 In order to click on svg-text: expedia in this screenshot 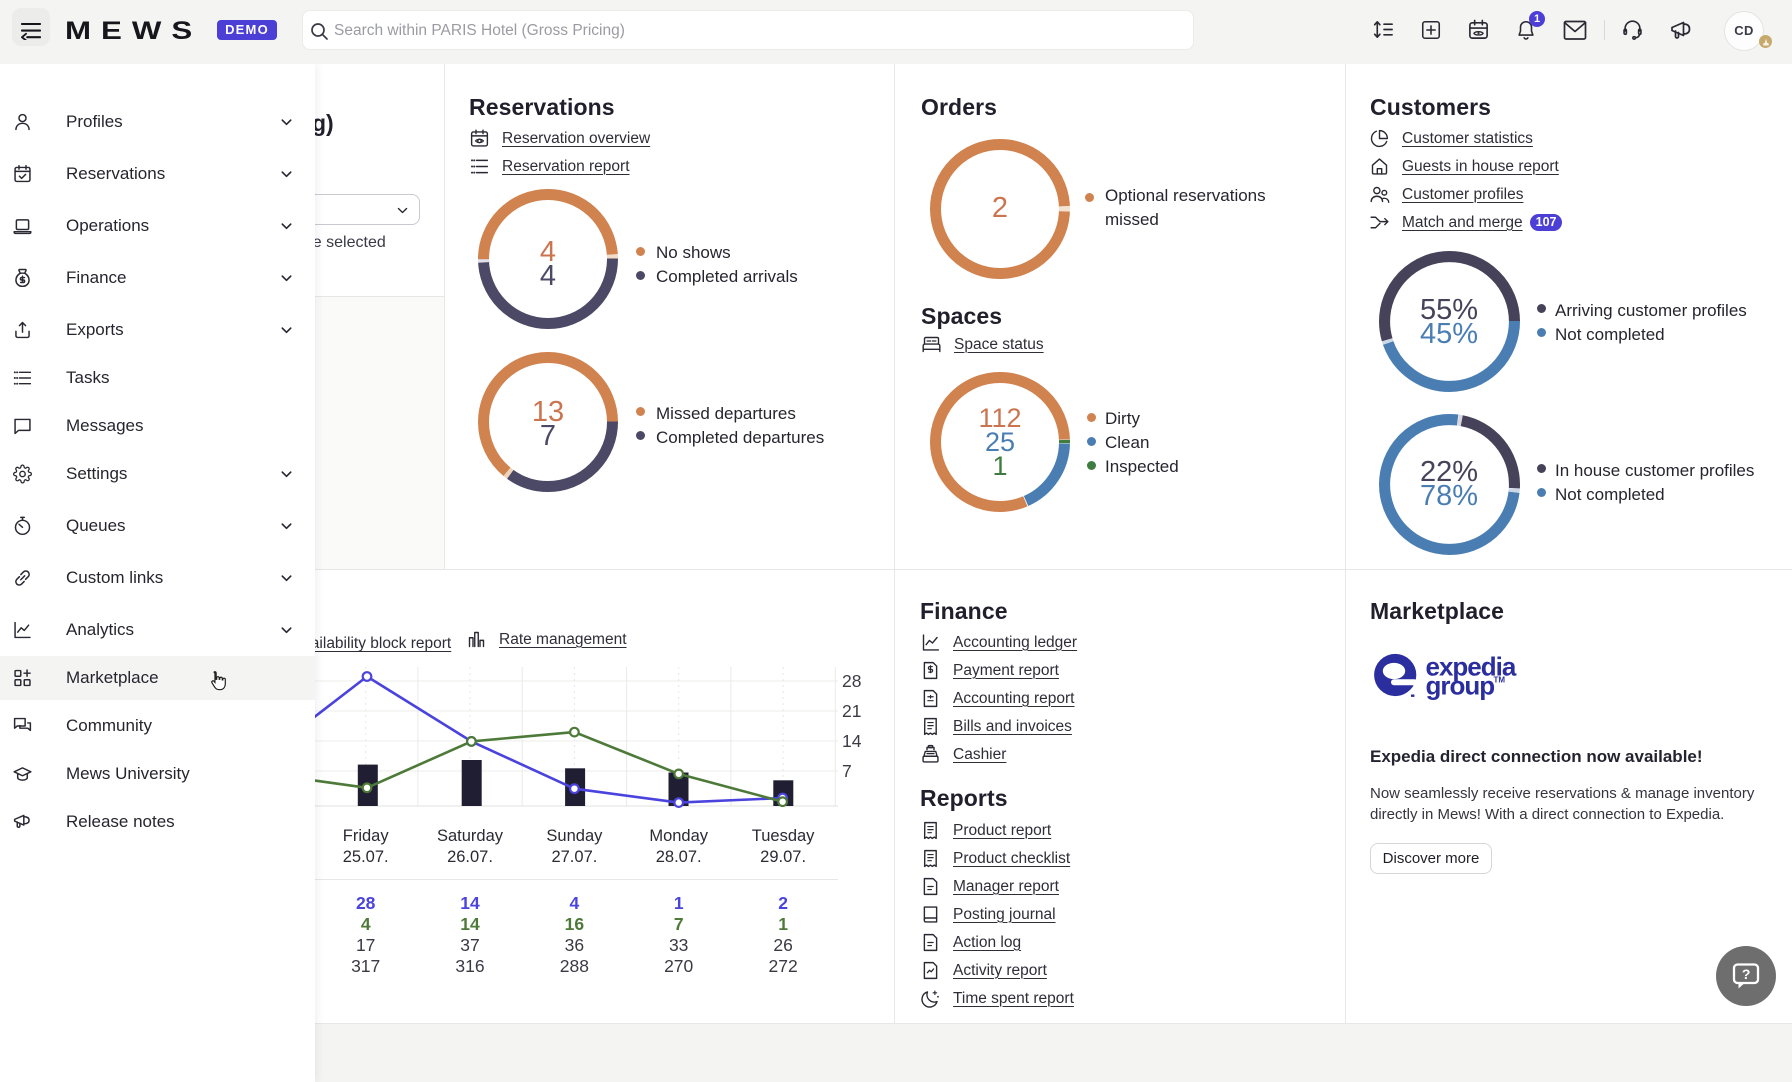, I will do `click(1471, 667)`.